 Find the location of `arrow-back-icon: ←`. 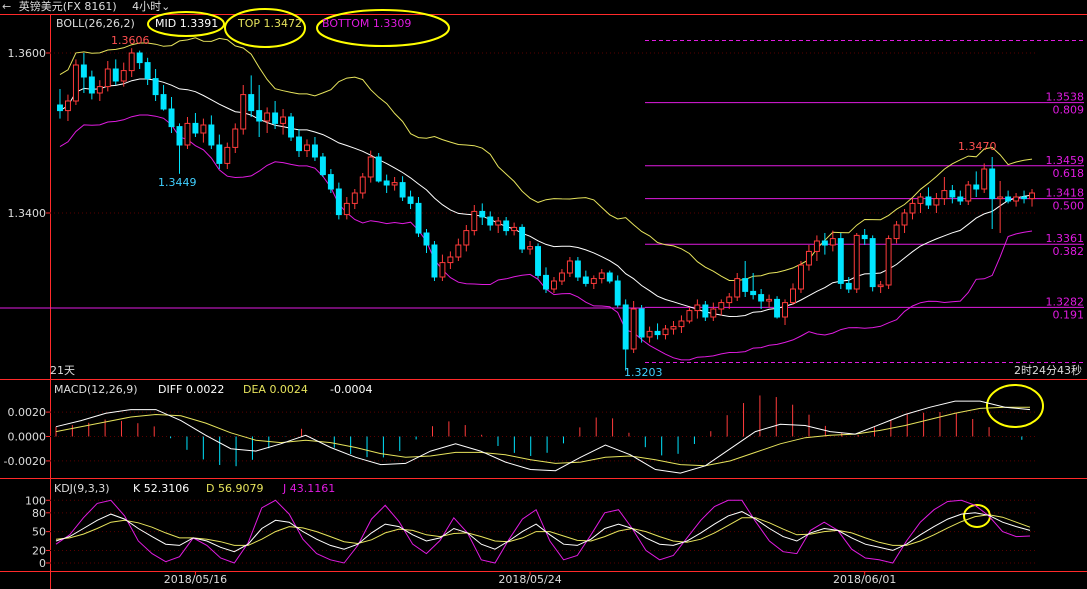

arrow-back-icon: ← is located at coordinates (7, 6).